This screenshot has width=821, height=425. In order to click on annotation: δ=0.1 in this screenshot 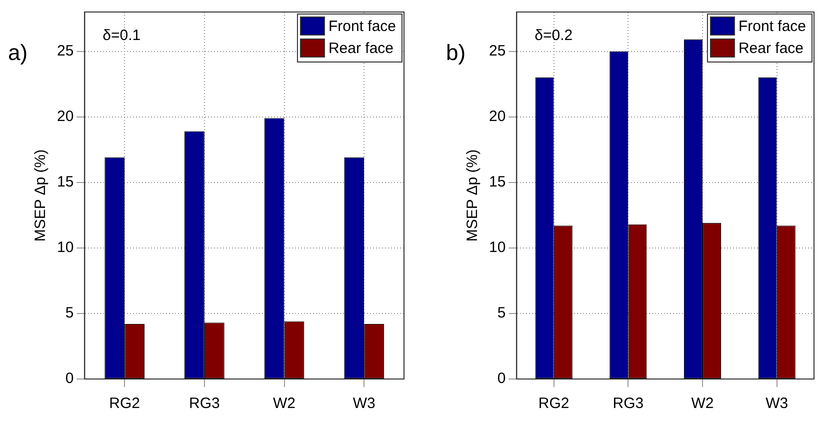, I will do `click(121, 35)`.